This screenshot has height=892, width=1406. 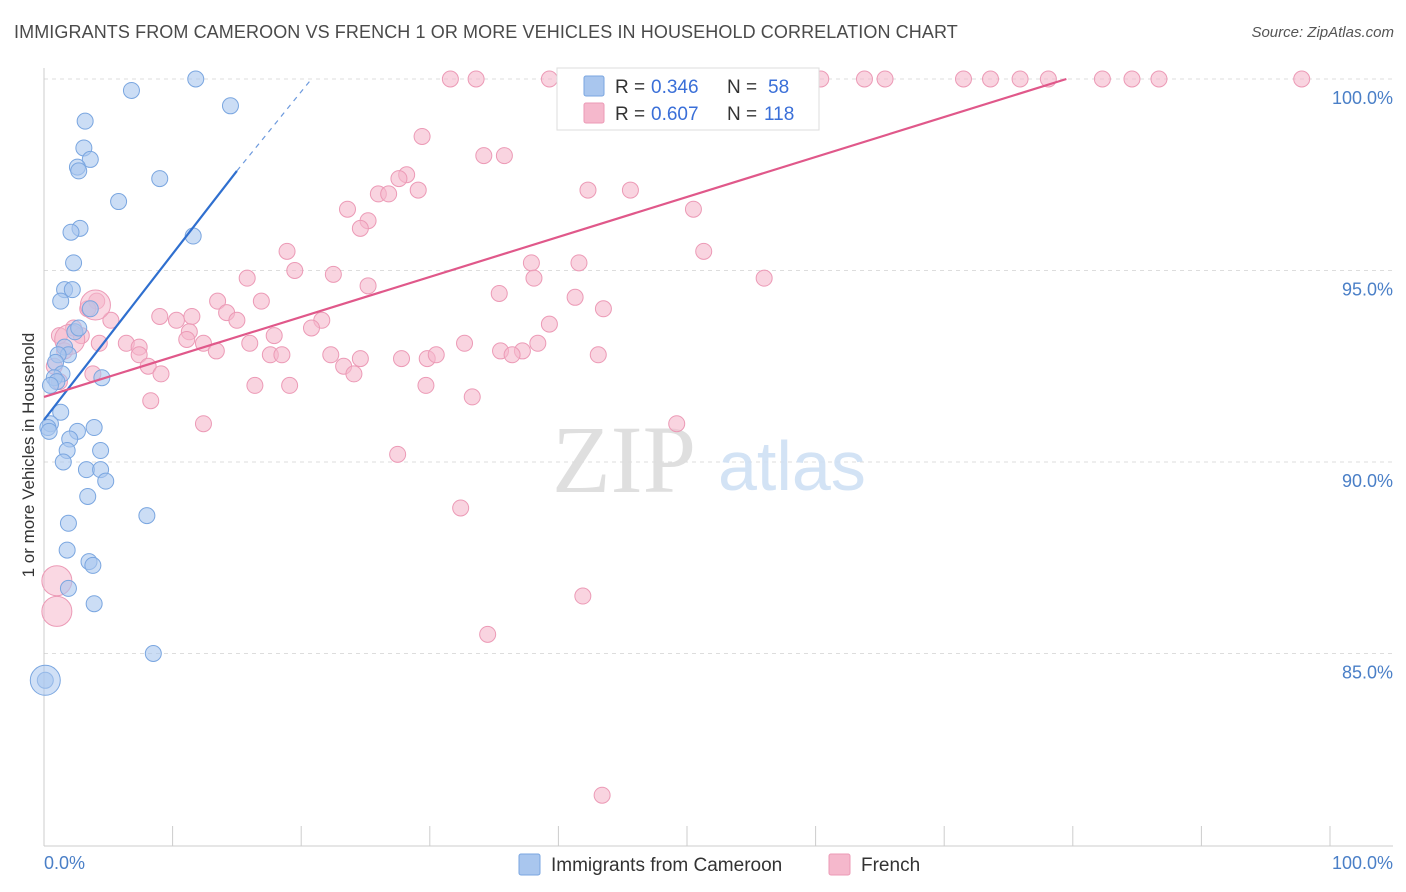 What do you see at coordinates (140, 295) in the screenshot?
I see `cameroon-trend-line` at bounding box center [140, 295].